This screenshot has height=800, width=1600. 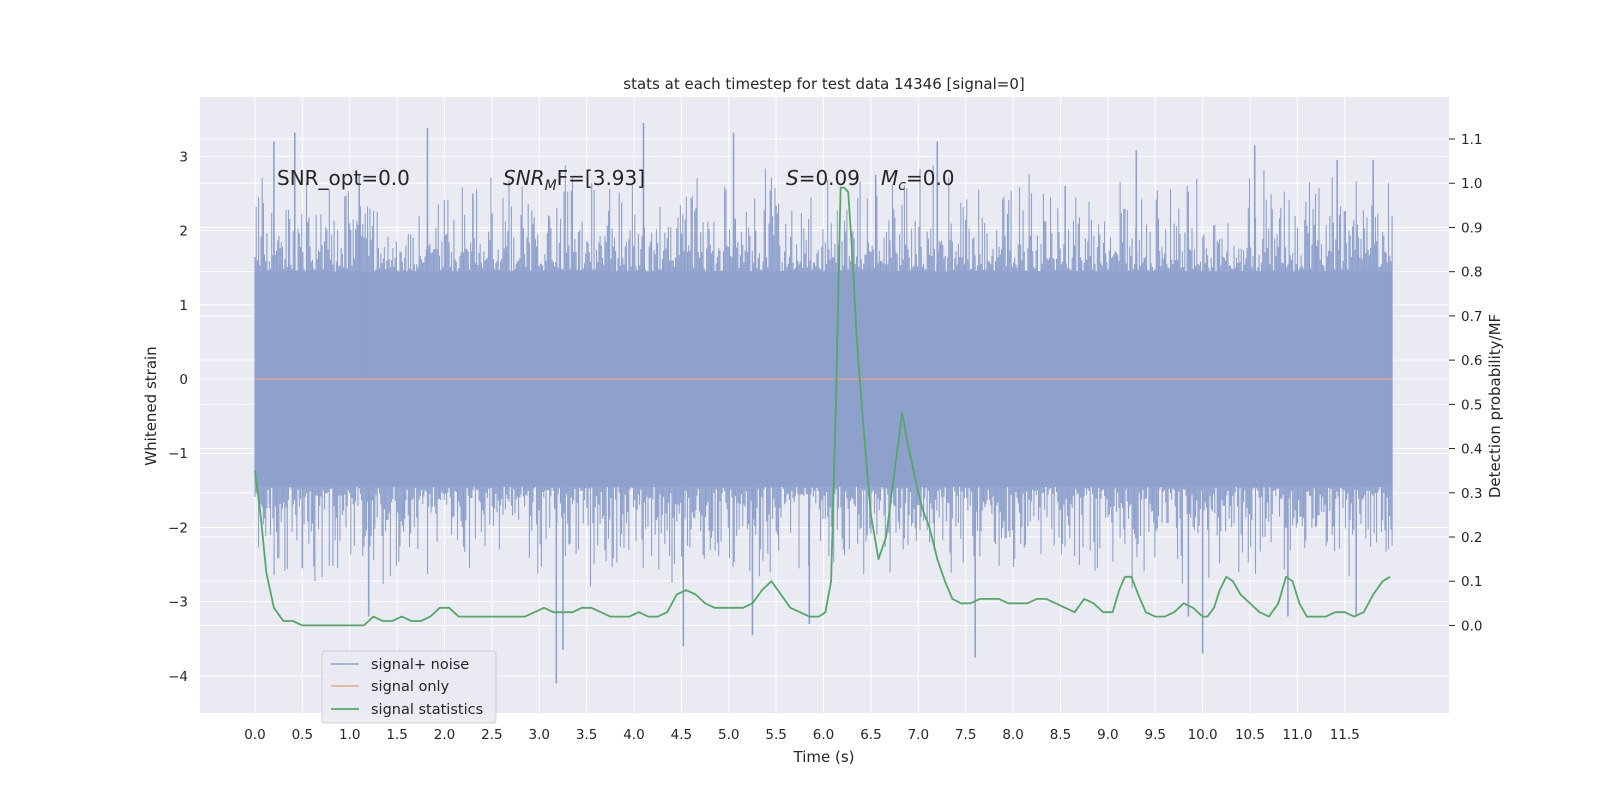 What do you see at coordinates (178, 528) in the screenshot?
I see `y-tick-label: −2` at bounding box center [178, 528].